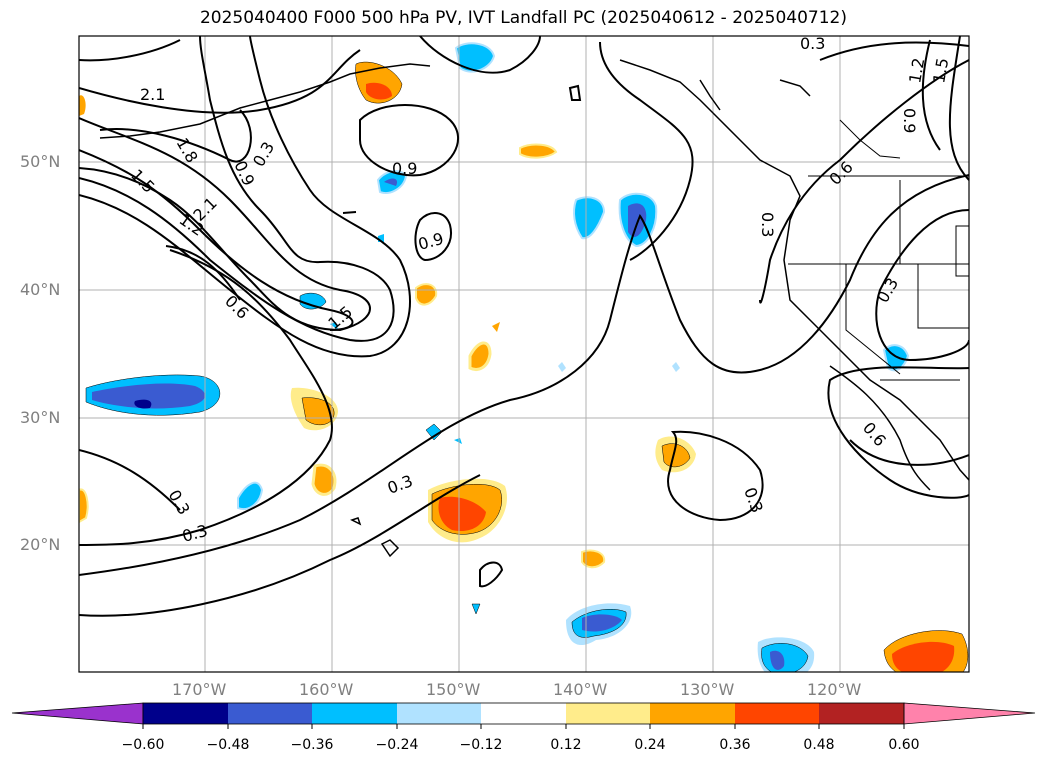 The width and height of the screenshot is (1047, 765). Describe the element at coordinates (878, 250) in the screenshot. I see `borders` at that location.